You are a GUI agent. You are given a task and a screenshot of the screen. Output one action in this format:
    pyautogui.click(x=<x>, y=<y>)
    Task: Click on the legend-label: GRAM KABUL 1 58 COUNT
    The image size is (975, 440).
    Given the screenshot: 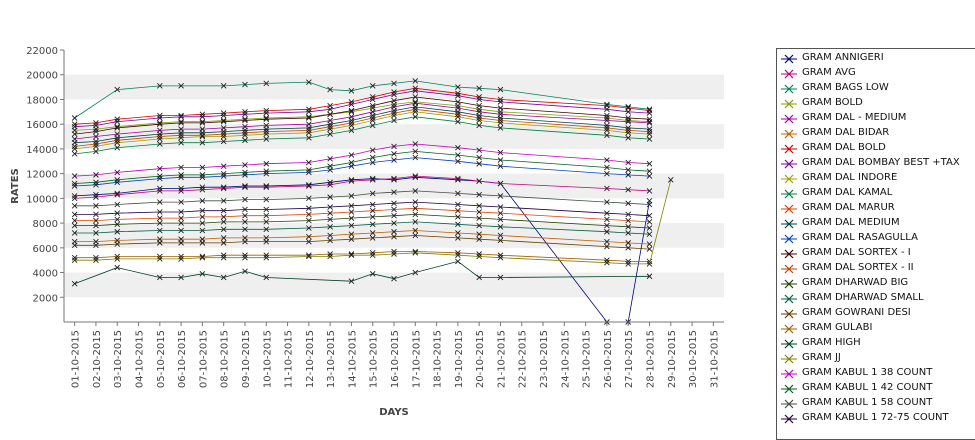 What is the action you would take?
    pyautogui.click(x=867, y=402)
    